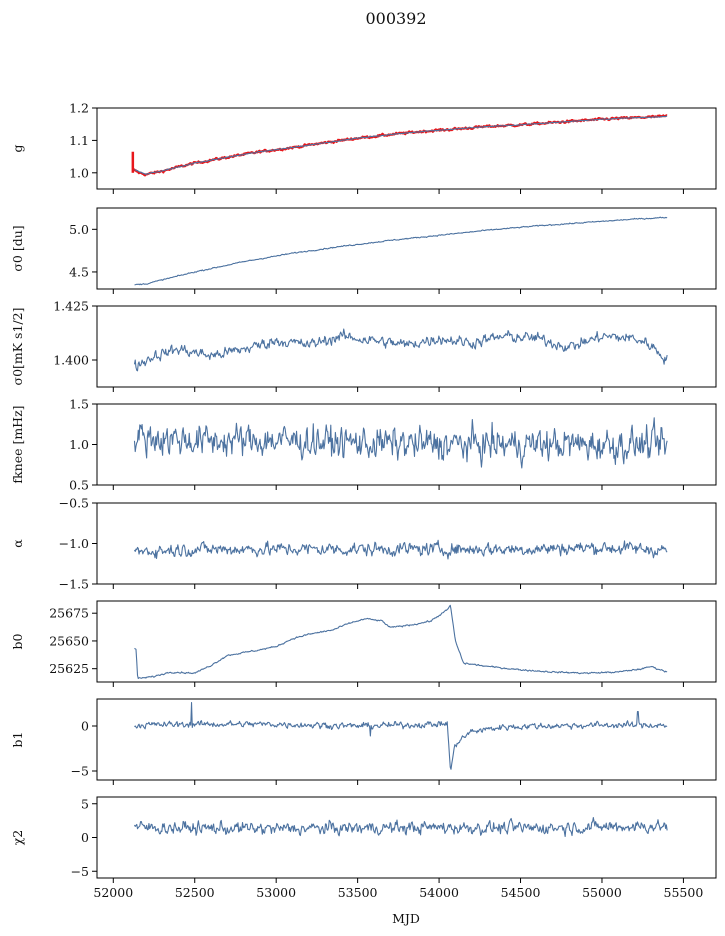 The width and height of the screenshot is (725, 936). I want to click on panel-g: 1.0 1.1 1.2 g, so click(363, 147).